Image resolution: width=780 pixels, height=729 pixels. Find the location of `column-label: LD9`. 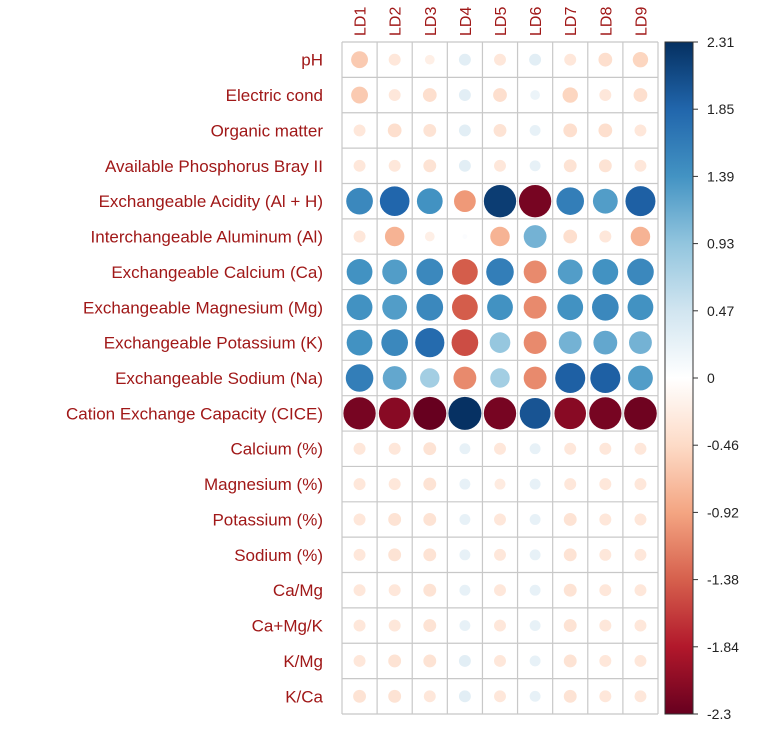

column-label: LD9 is located at coordinates (641, 21).